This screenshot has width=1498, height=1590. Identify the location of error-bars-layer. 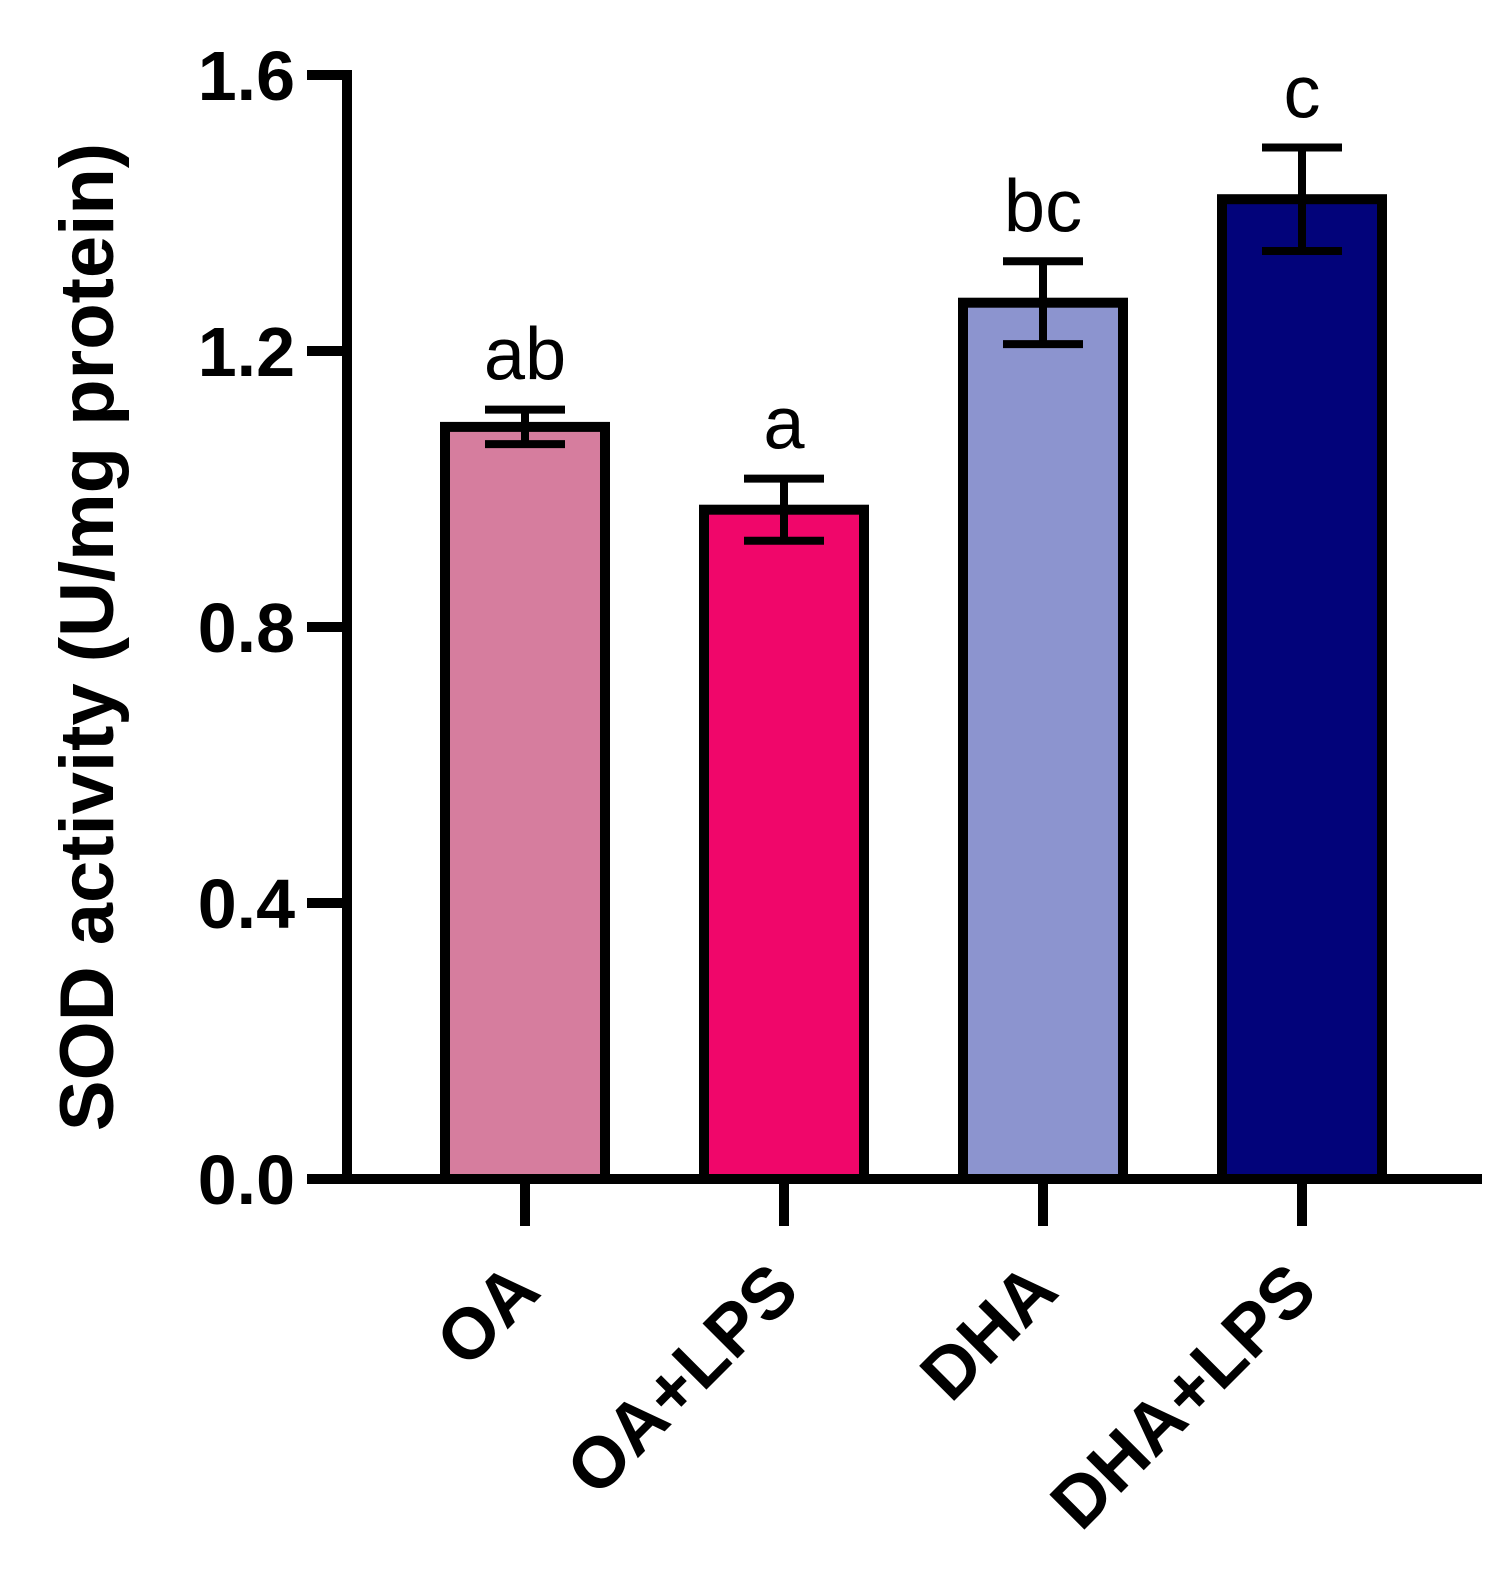
(913, 344).